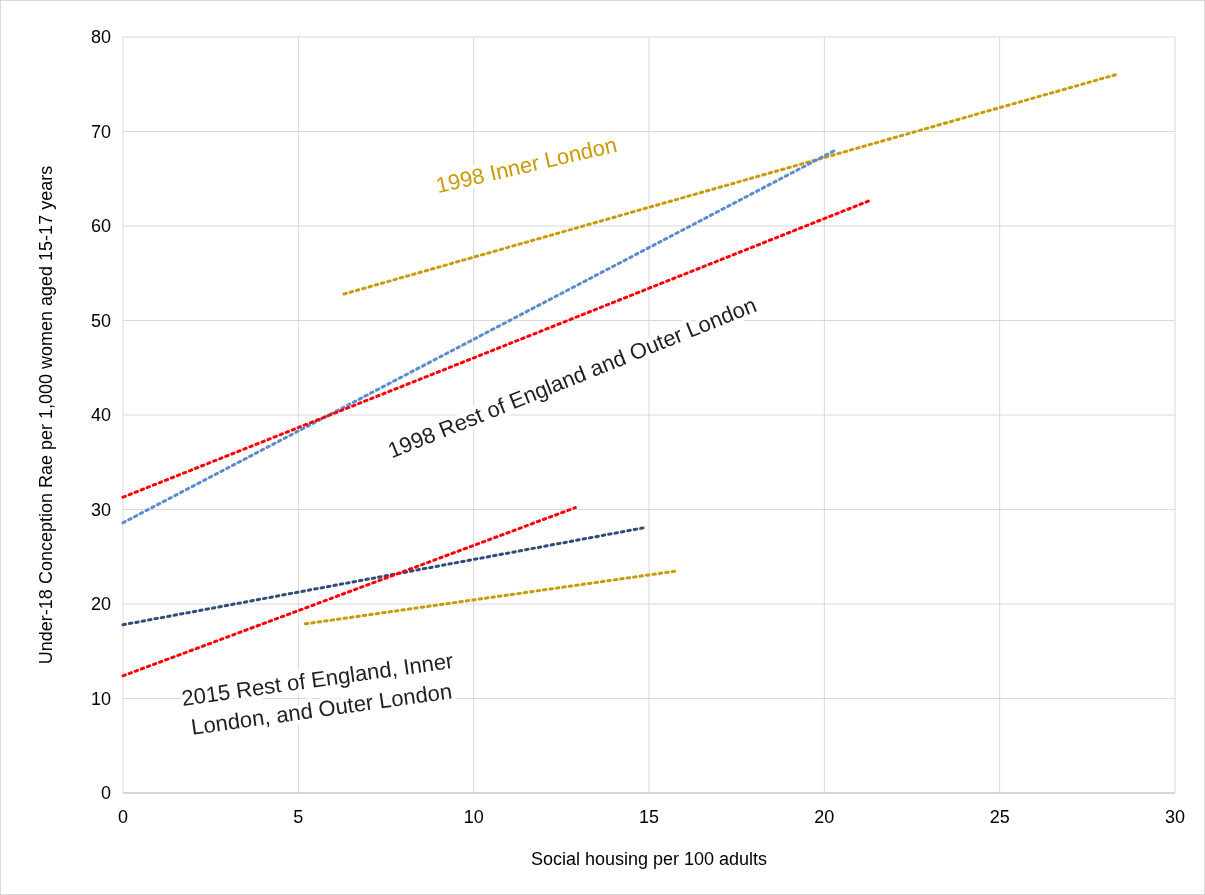  Describe the element at coordinates (317, 693) in the screenshot. I see `annotation: 2015 Rest of England, Inner London, and Outer London` at that location.